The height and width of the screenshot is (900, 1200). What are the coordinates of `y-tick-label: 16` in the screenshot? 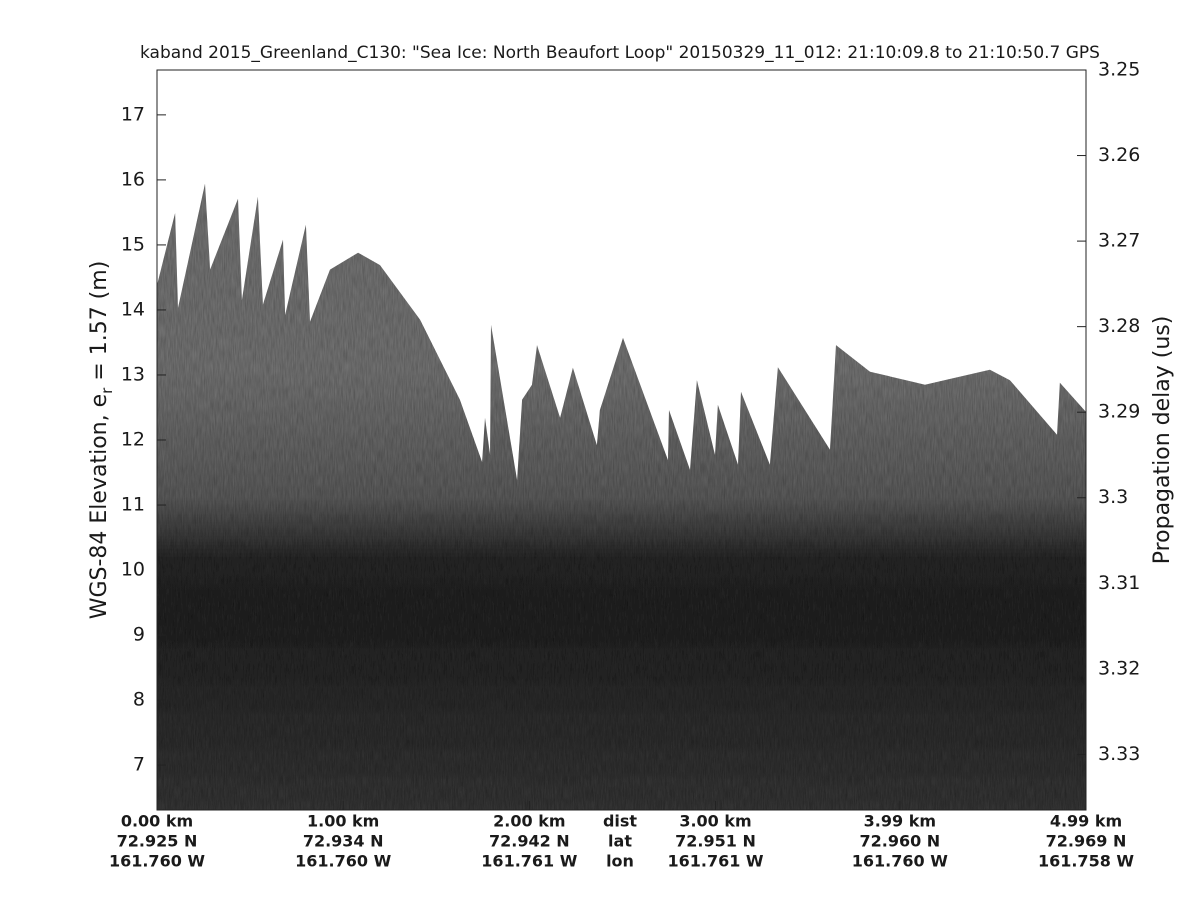 It's located at (133, 179).